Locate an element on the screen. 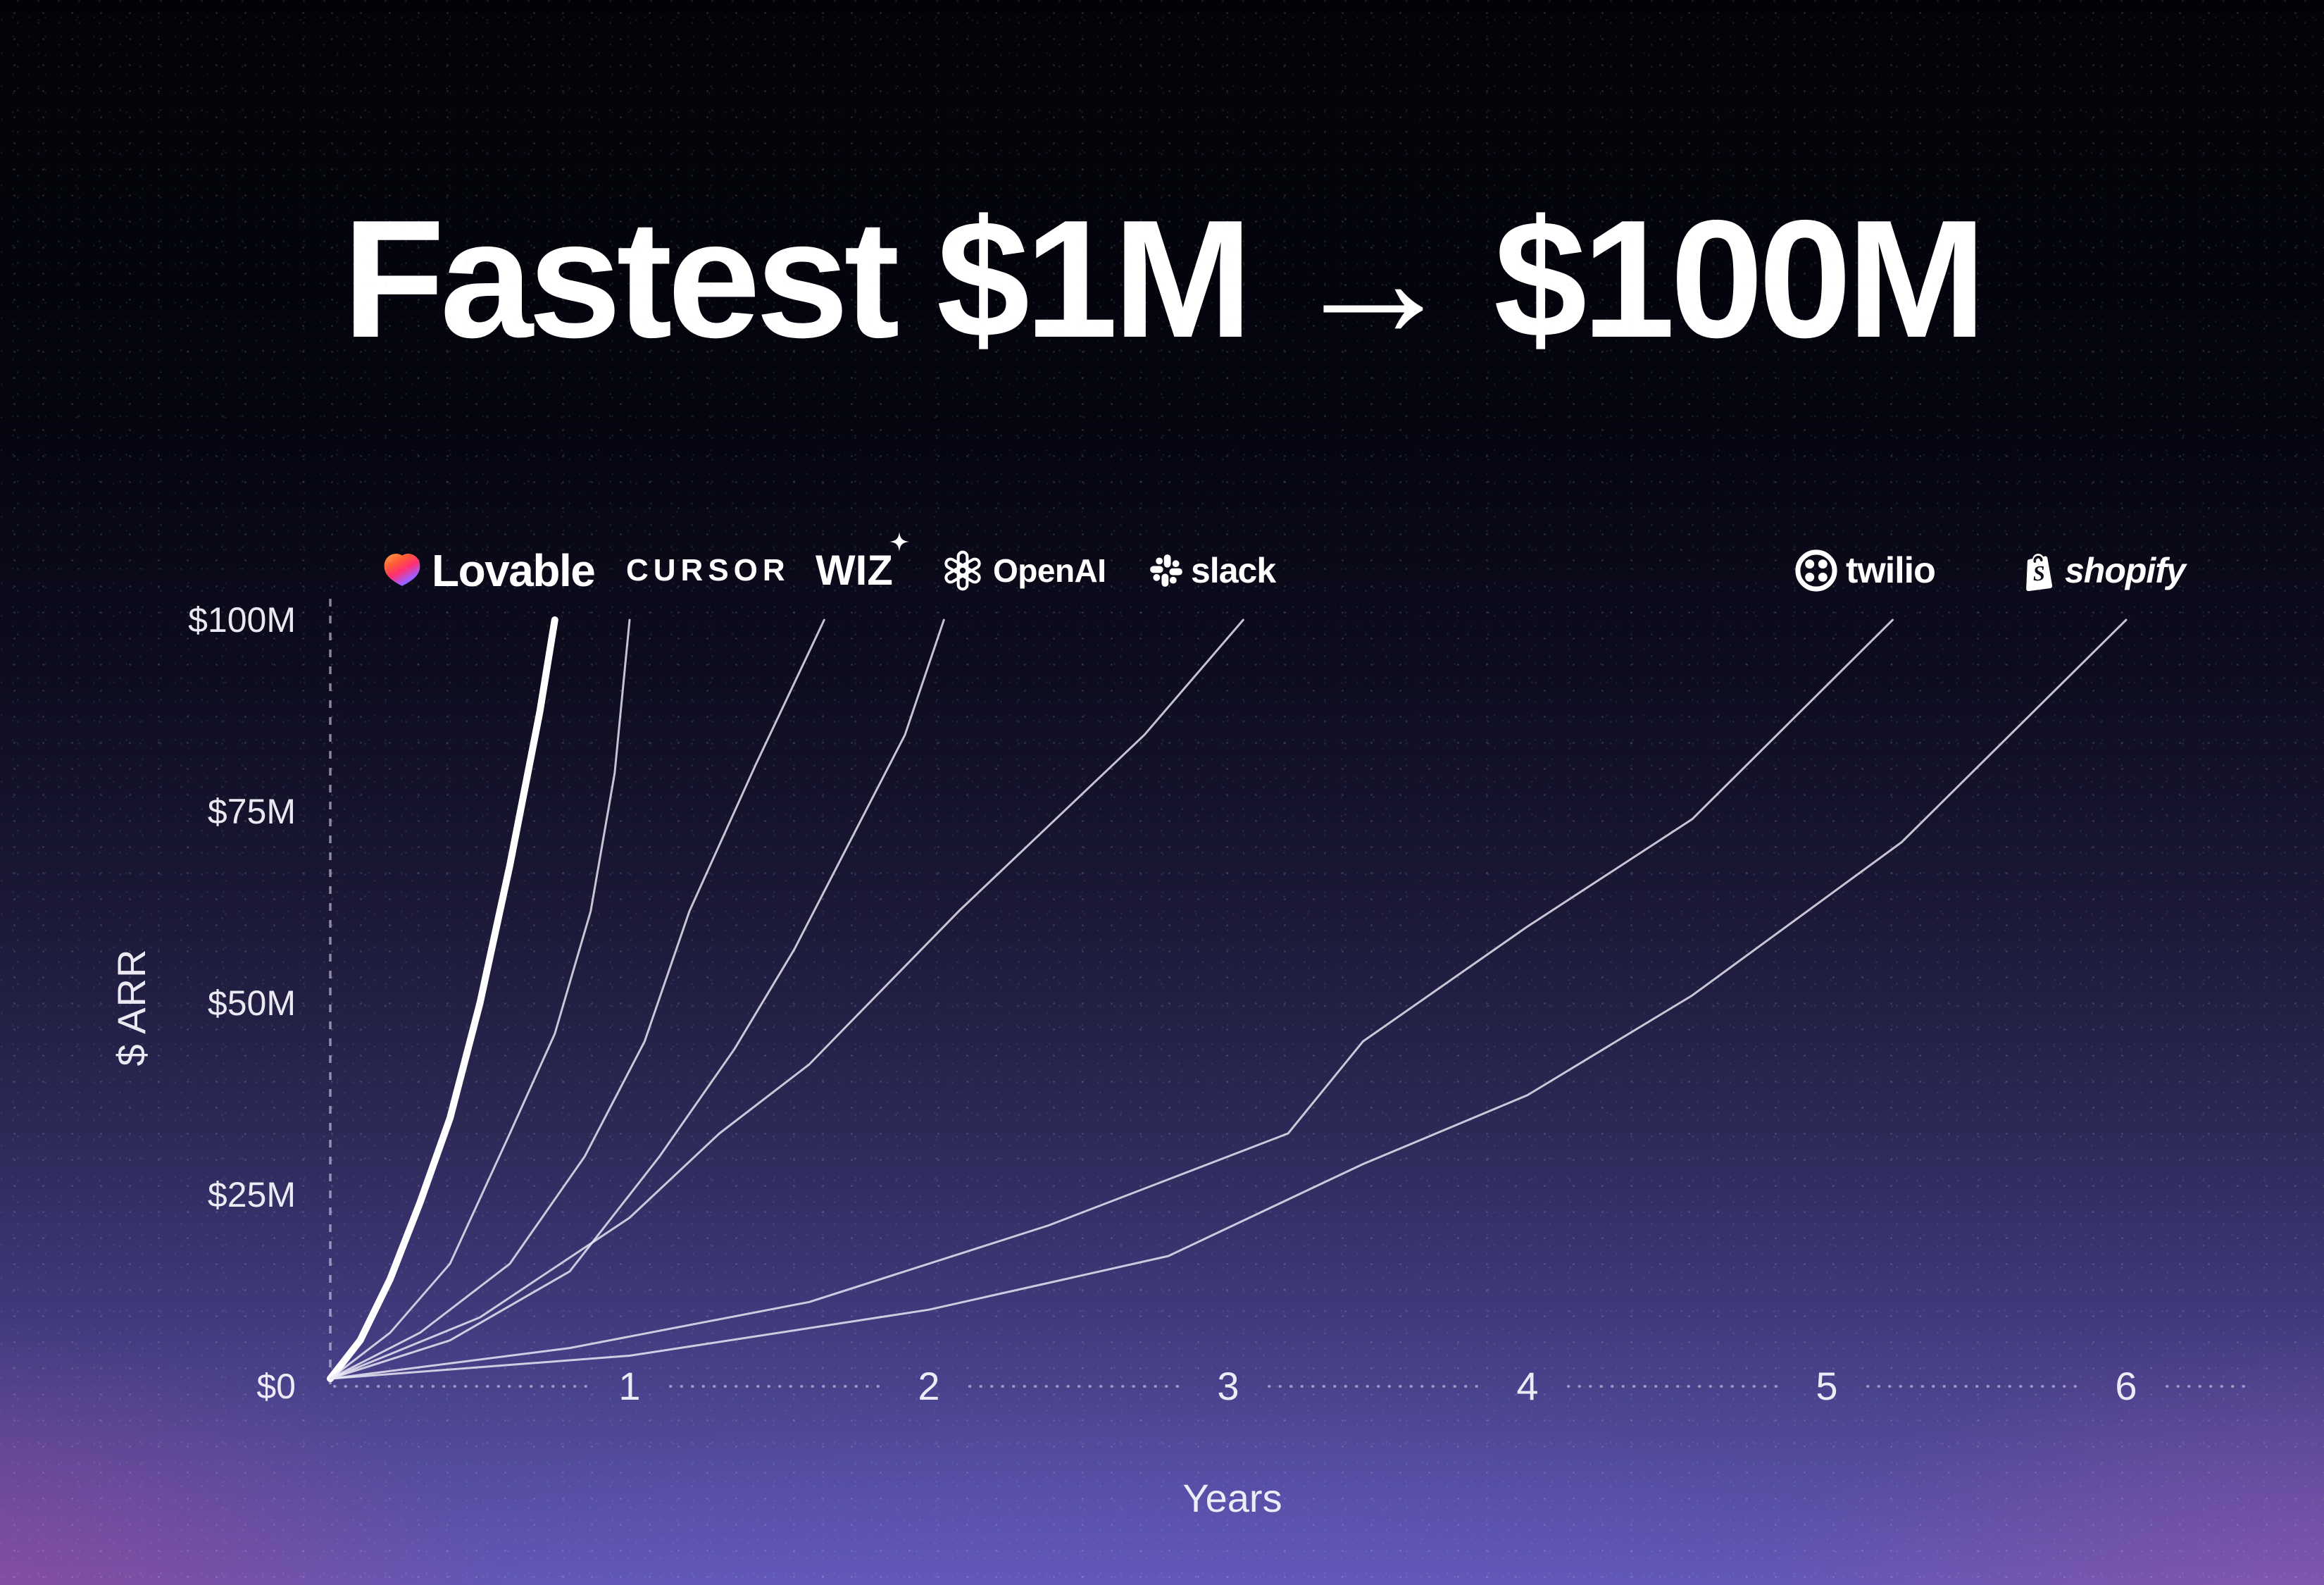  series-line-lovable is located at coordinates (442, 999).